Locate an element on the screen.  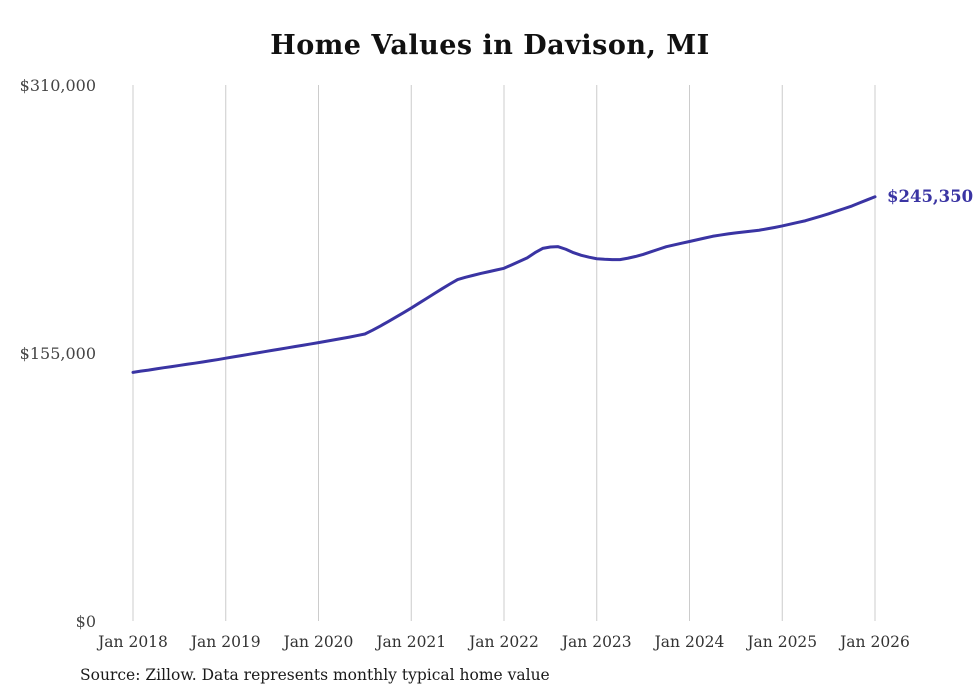
x-axis-label: Jan 2025 is located at coordinates (781, 642).